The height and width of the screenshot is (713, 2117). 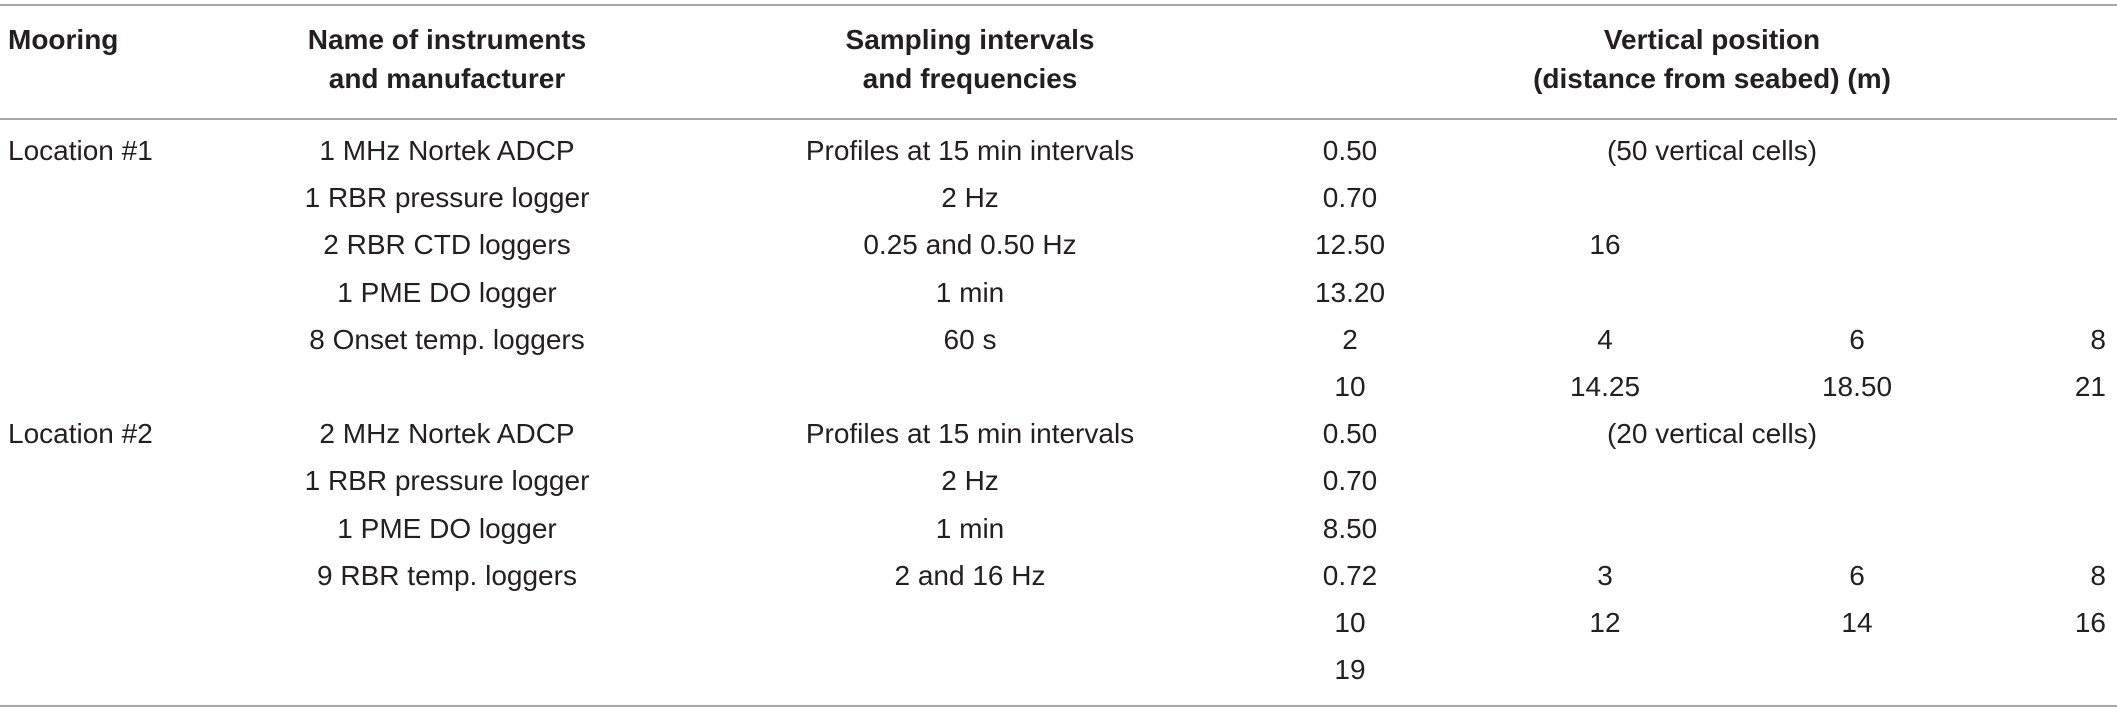 I want to click on vertical-position-cell: 2, so click(x=1350, y=339).